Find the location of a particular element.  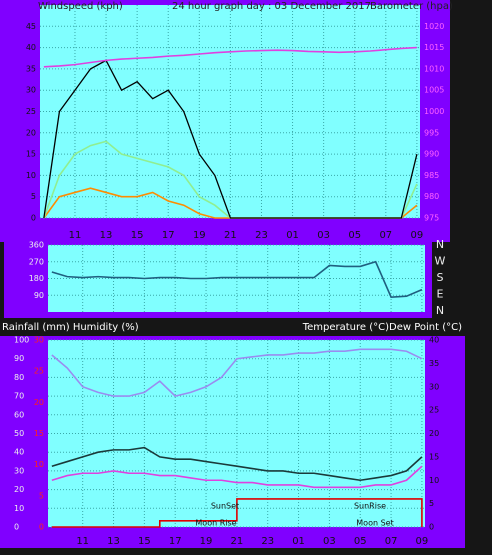

chart-title: 24 hour graph day : 03 December 2017 is located at coordinates (271, 6).